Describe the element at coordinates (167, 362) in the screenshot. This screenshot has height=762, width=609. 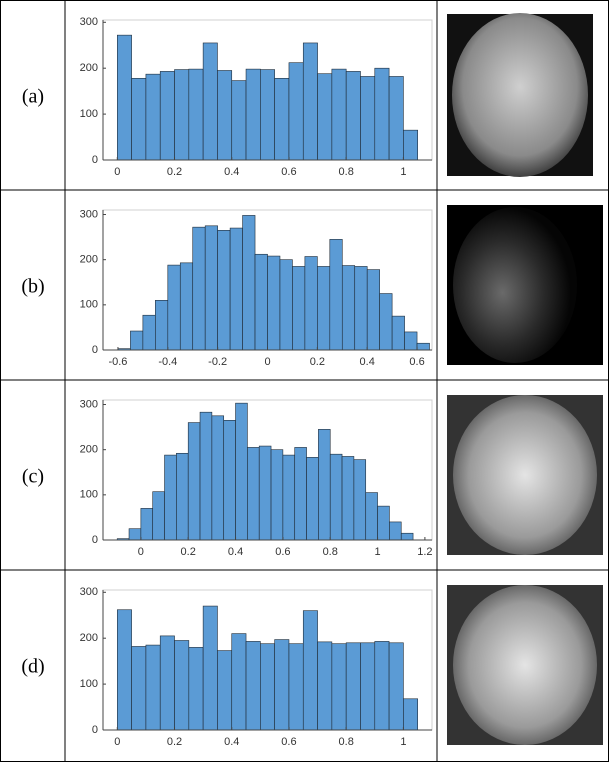
I see `x-tick-label: -0.4` at that location.